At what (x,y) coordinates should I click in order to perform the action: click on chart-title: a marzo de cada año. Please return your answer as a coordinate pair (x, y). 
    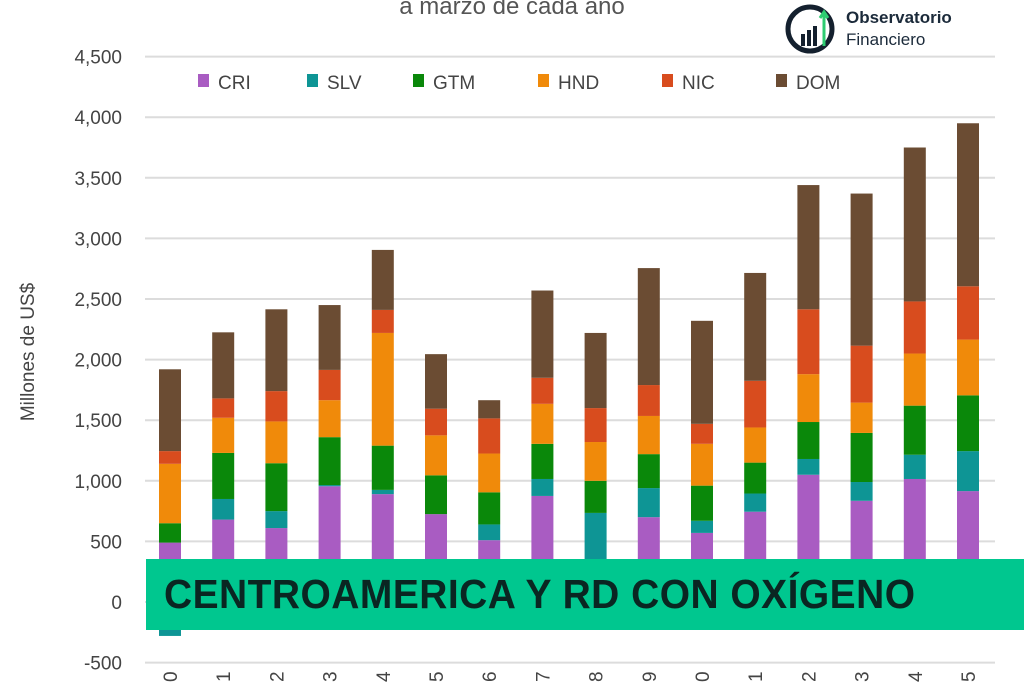
    Looking at the image, I should click on (511, 10).